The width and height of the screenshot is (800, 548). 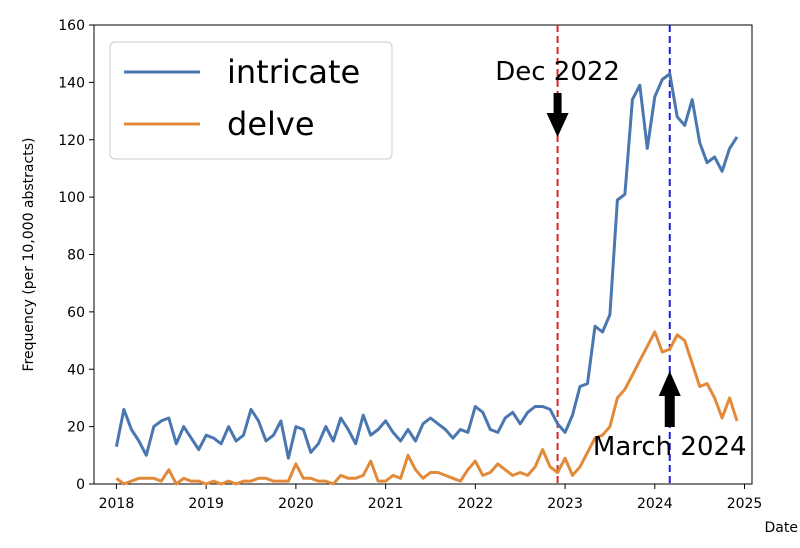 I want to click on x-tick-label: 2025, so click(x=745, y=504).